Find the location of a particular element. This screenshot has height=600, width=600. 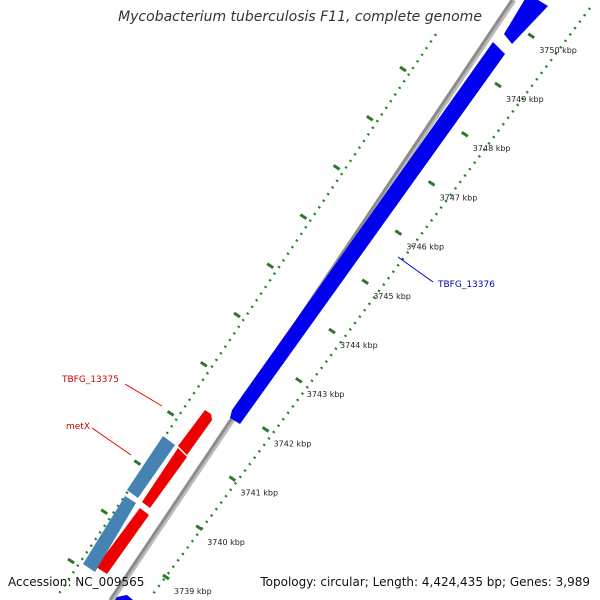

label-tbfg-13375: TBFG_13375 is located at coordinates (90, 380).